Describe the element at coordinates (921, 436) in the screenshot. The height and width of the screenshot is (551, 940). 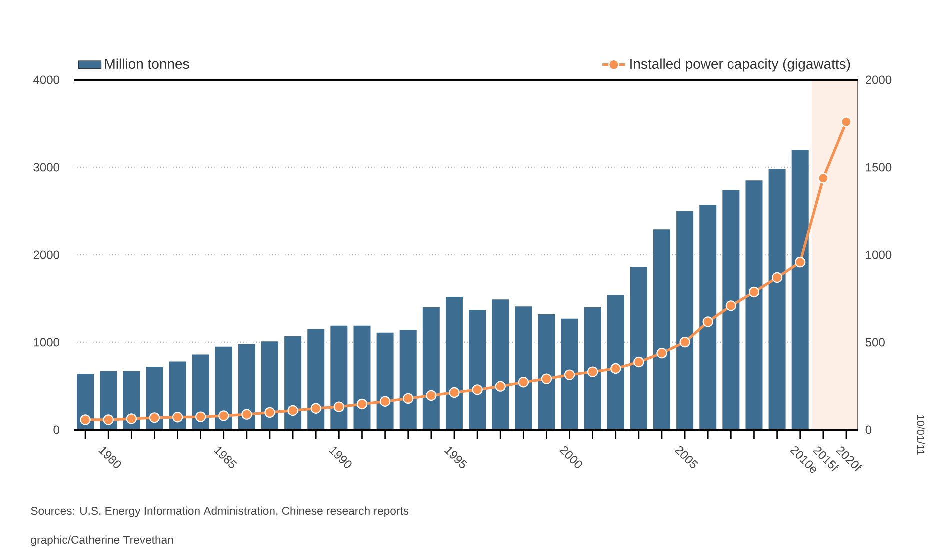
I see `text: 10/01/11` at that location.